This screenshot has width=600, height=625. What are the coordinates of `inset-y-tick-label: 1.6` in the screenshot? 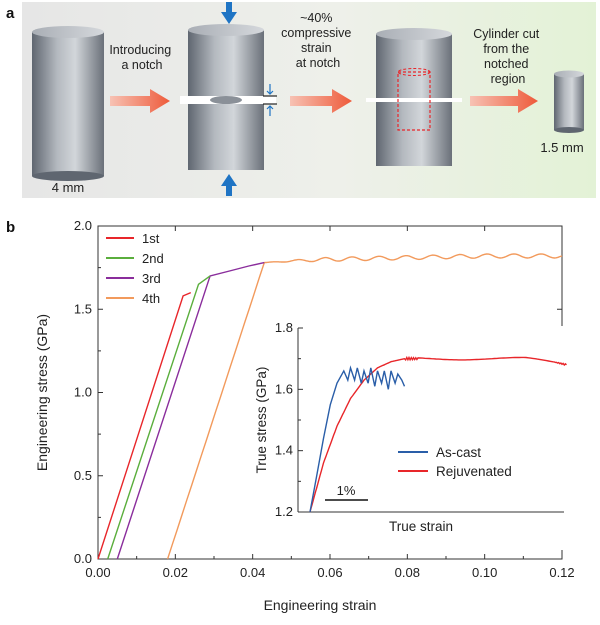 It's located at (284, 388).